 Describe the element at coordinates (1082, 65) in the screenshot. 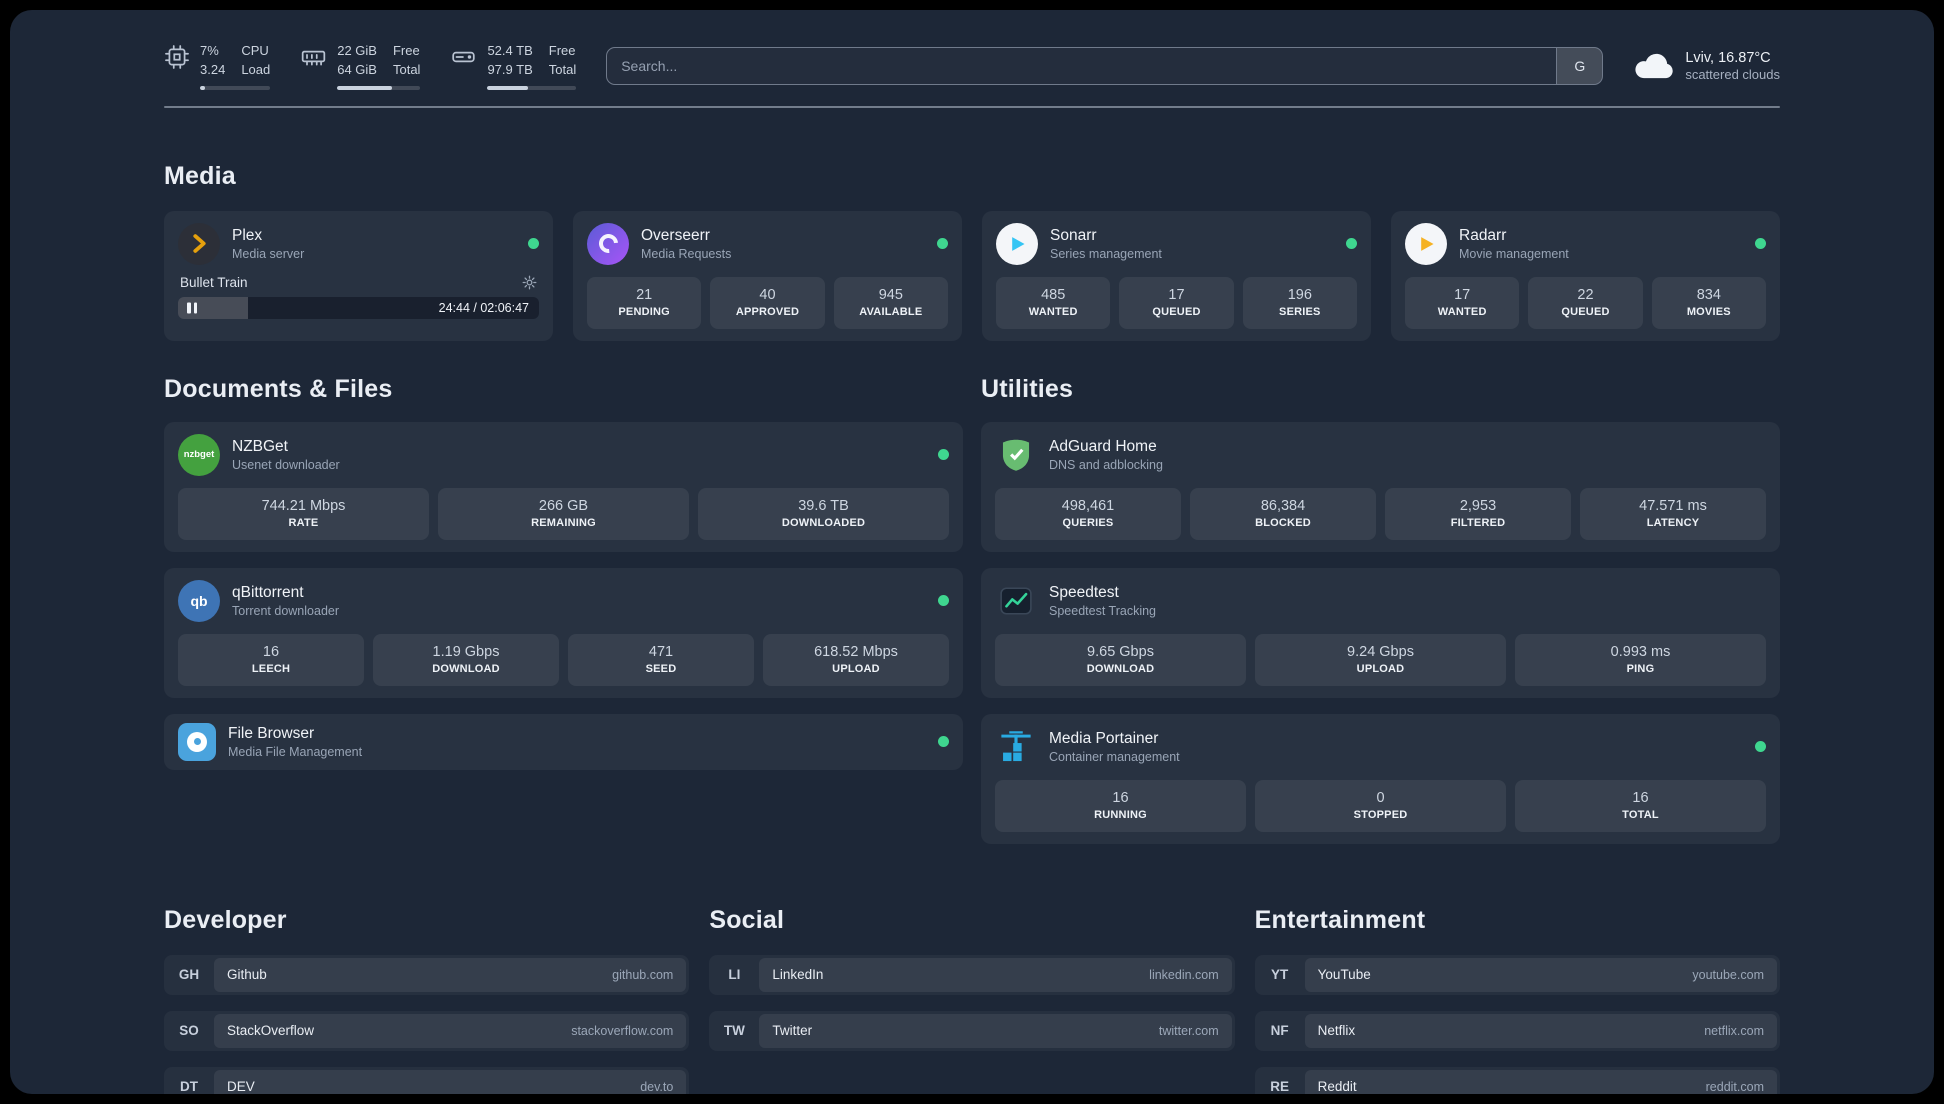

I see `search-input` at that location.